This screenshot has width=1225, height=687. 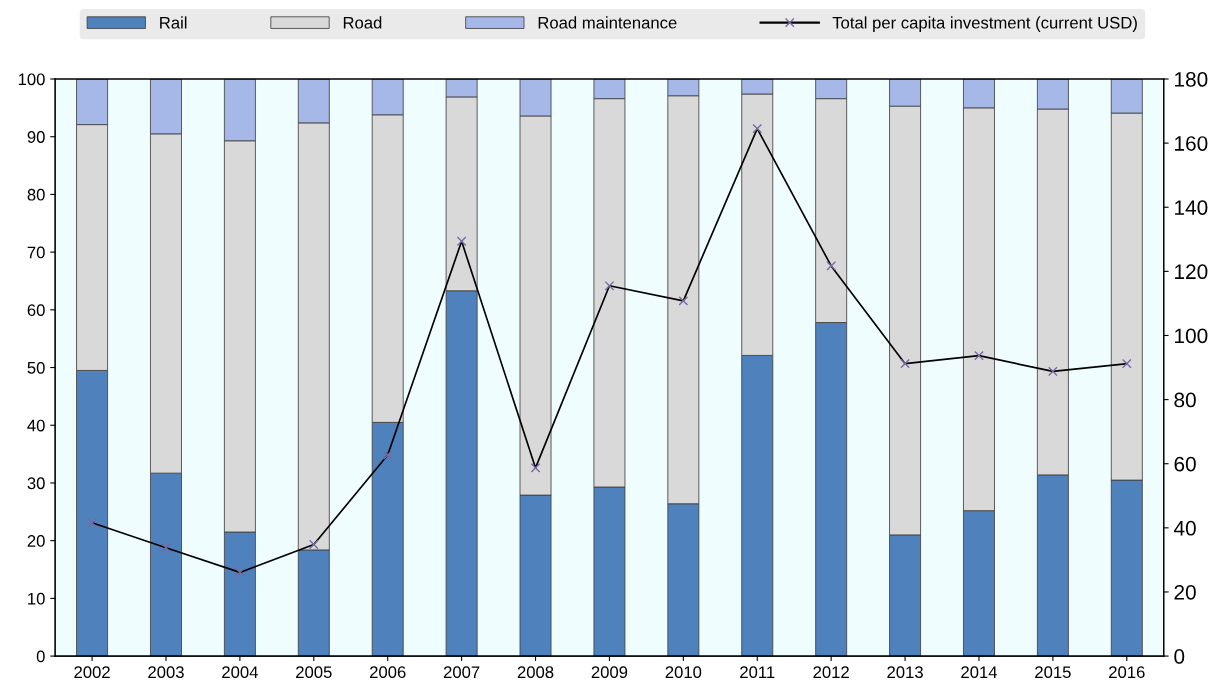 I want to click on x-tick-label: 2014, so click(x=979, y=672).